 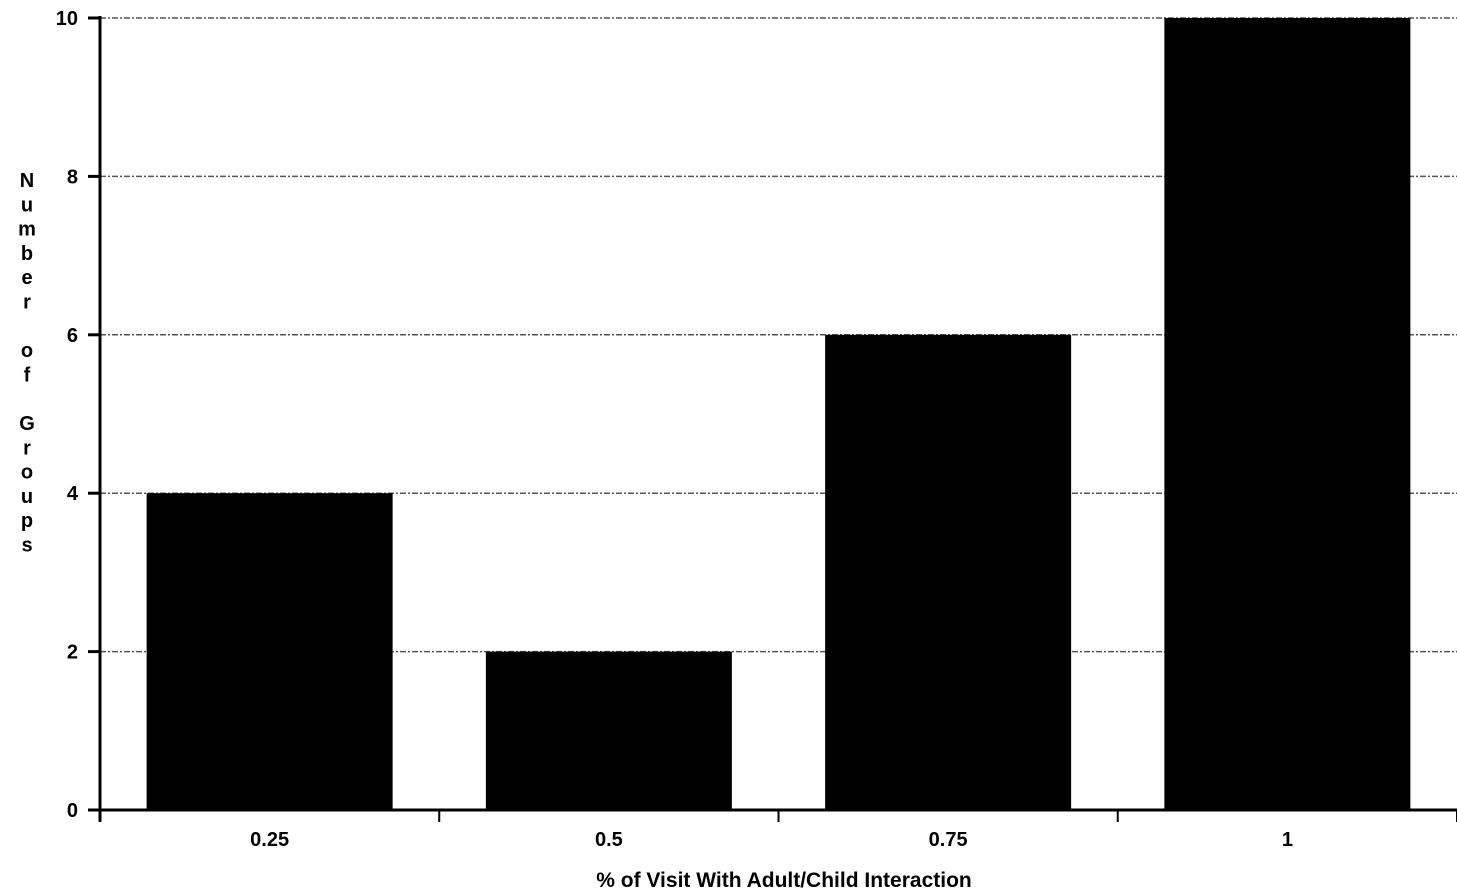 I want to click on x-axis-title: % of Visit With Adult/Child Interaction, so click(x=783, y=880).